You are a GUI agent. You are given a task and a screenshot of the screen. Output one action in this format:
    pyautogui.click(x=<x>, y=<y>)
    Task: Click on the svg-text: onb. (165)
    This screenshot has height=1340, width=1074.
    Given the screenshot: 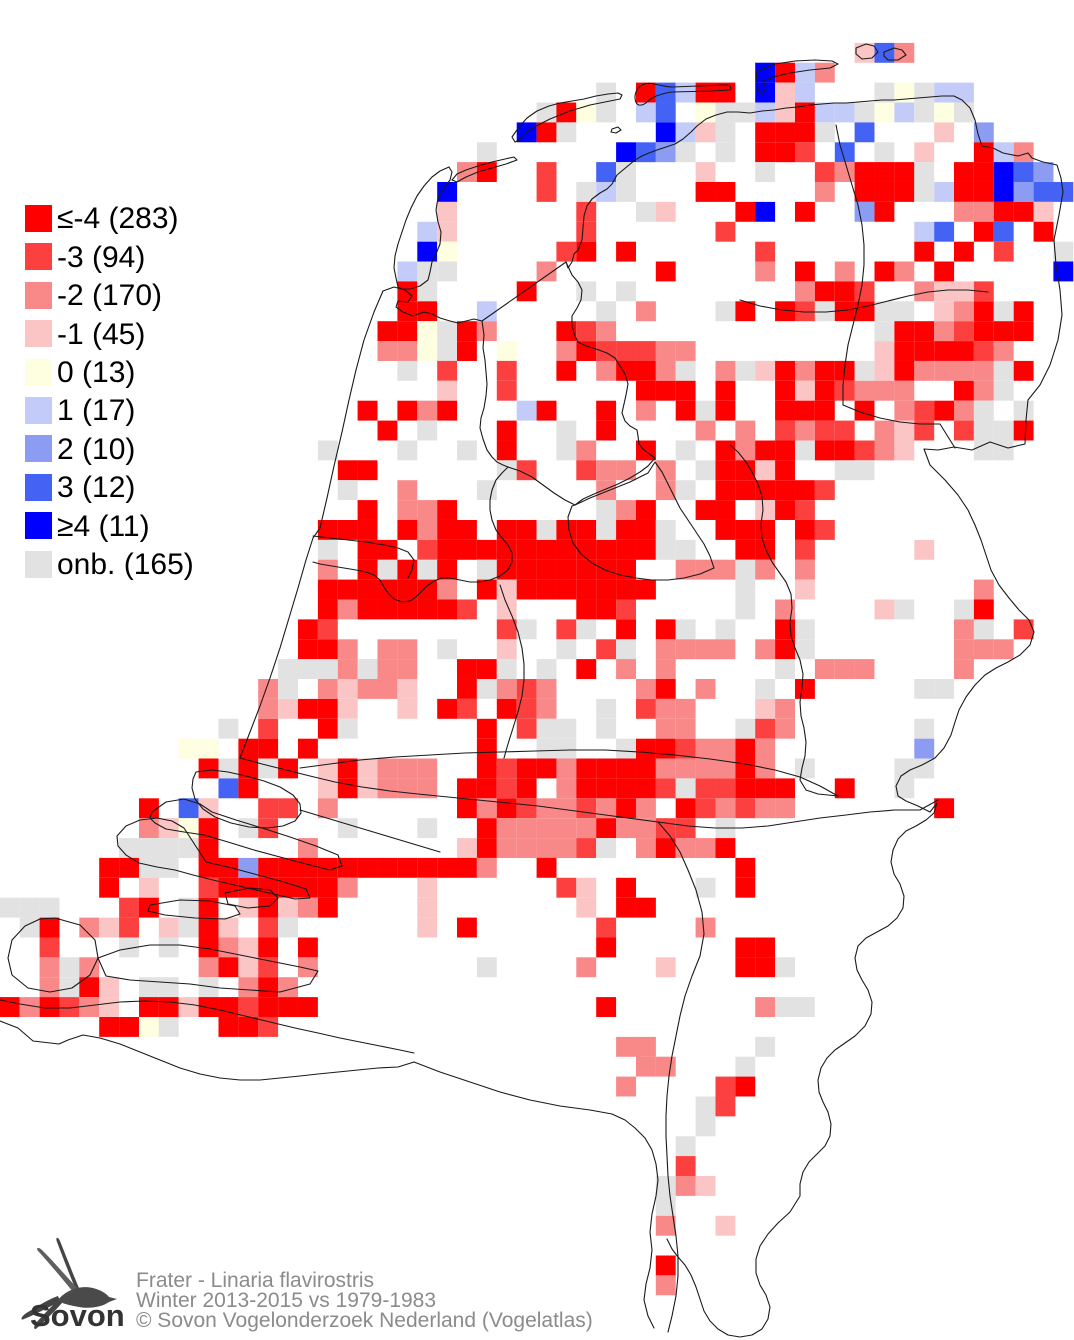 What is the action you would take?
    pyautogui.click(x=125, y=564)
    